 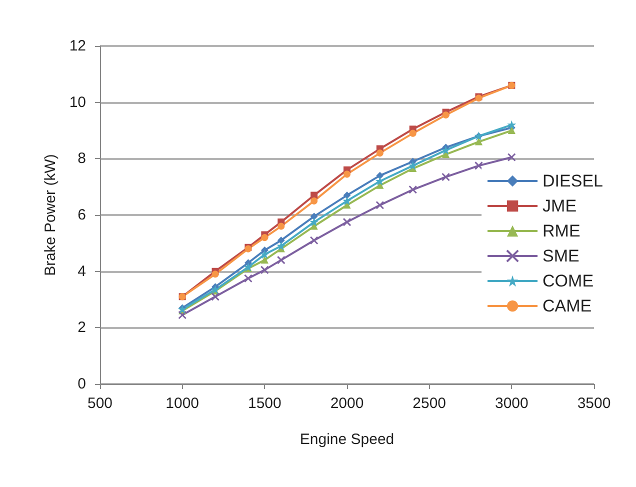 What do you see at coordinates (82, 159) in the screenshot?
I see `y-tick-label: 8` at bounding box center [82, 159].